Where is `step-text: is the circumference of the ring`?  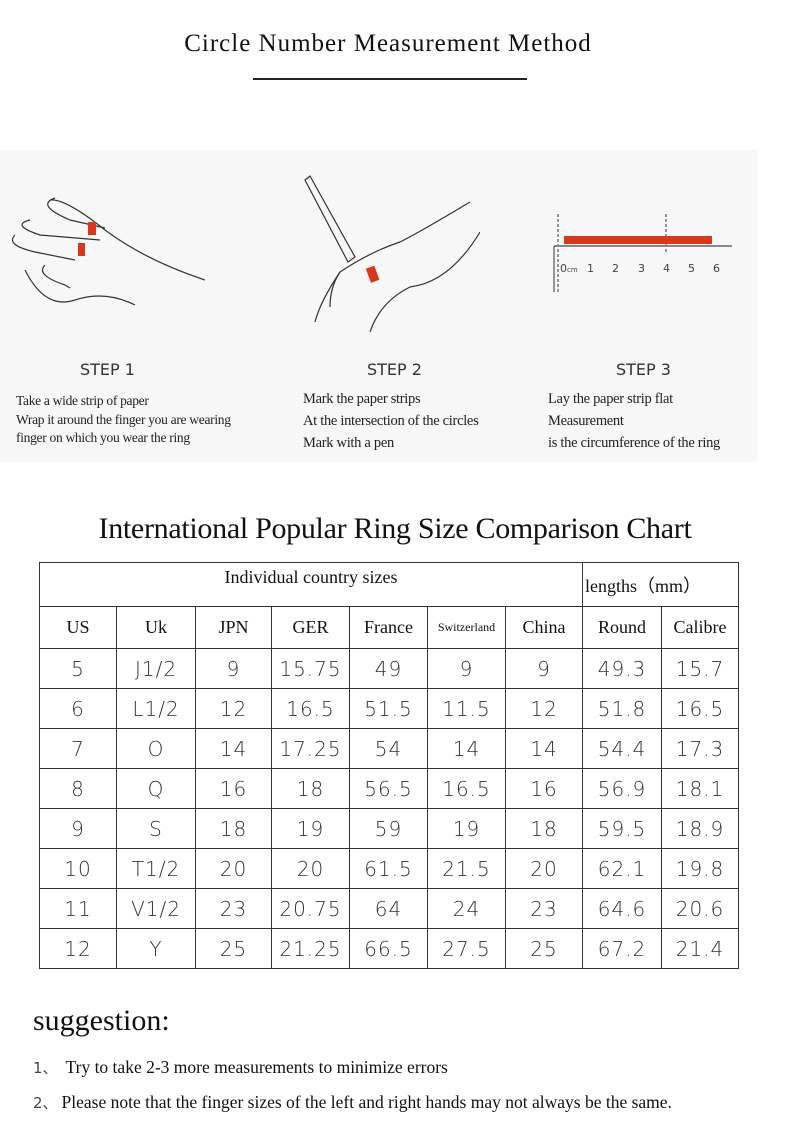
step-text: is the circumference of the ring is located at coordinates (634, 443).